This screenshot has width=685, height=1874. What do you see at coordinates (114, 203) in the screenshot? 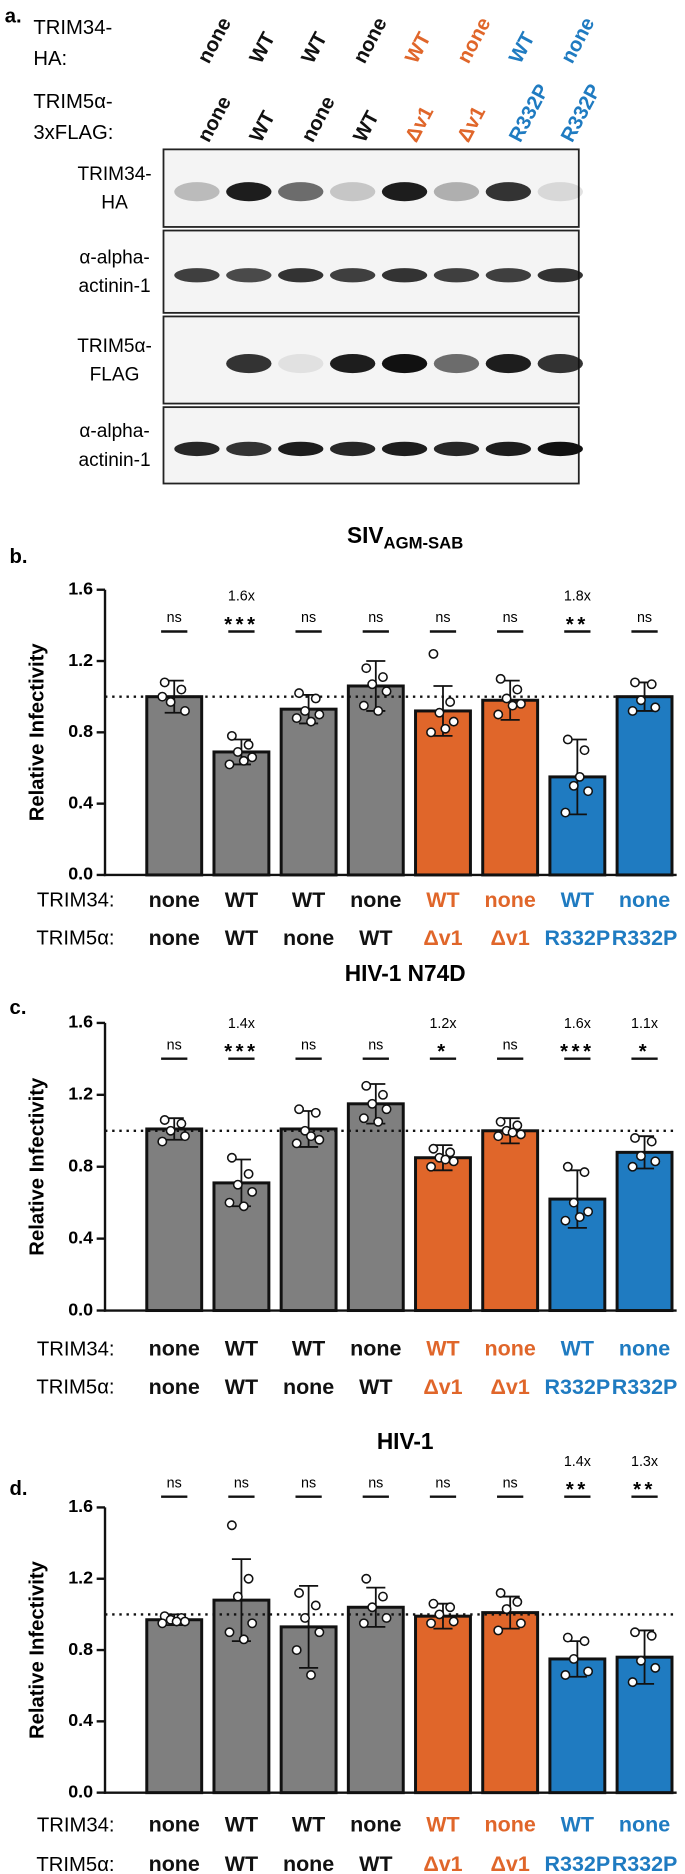
I see `band-label: HA` at bounding box center [114, 203].